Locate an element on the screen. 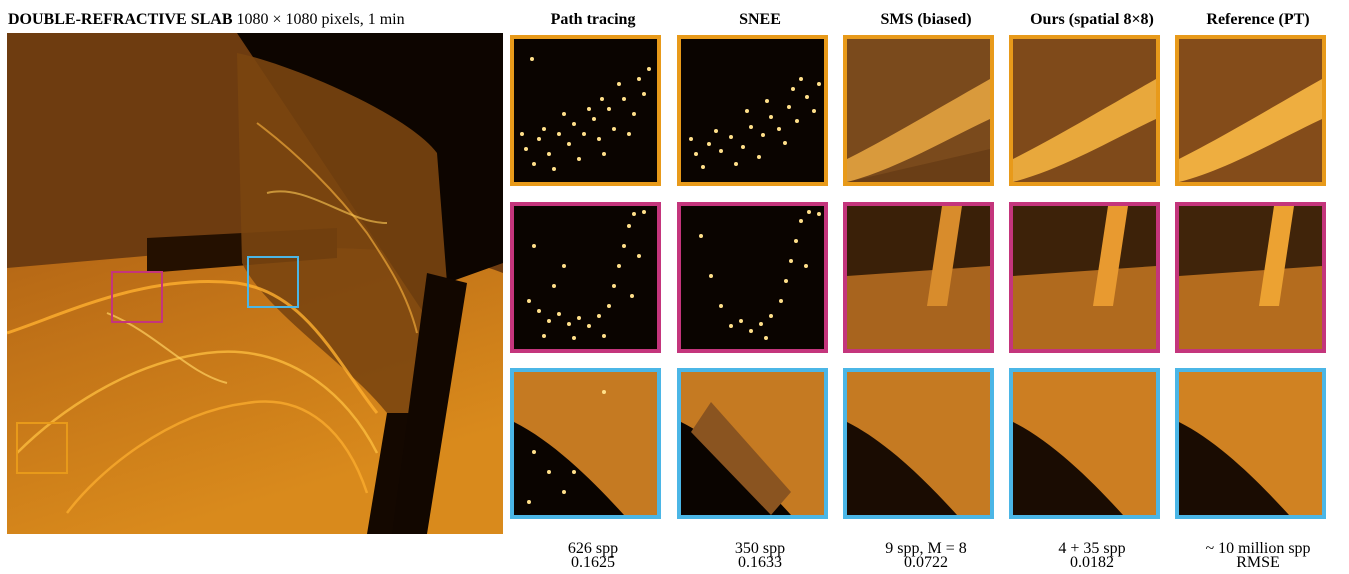  scene-info: 1080 × 1080 pixels, 1 min is located at coordinates (320, 19).